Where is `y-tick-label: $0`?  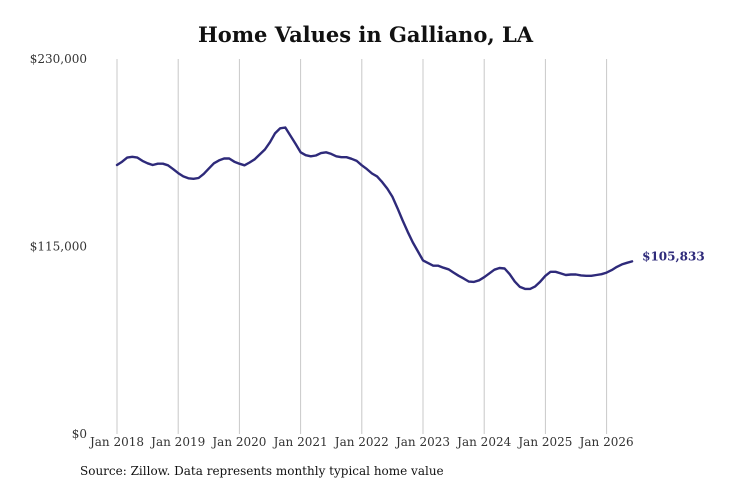
y-tick-label: $0 is located at coordinates (79, 434).